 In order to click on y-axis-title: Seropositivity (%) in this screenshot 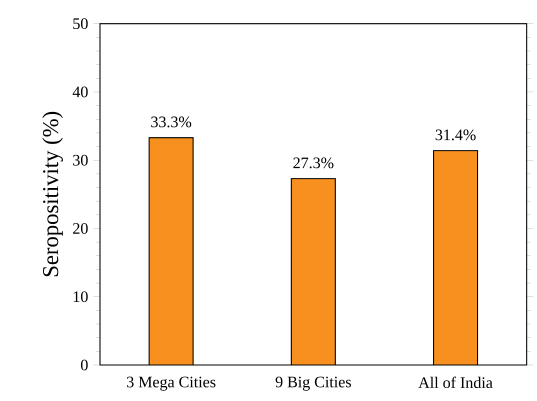, I will do `click(52, 194)`.